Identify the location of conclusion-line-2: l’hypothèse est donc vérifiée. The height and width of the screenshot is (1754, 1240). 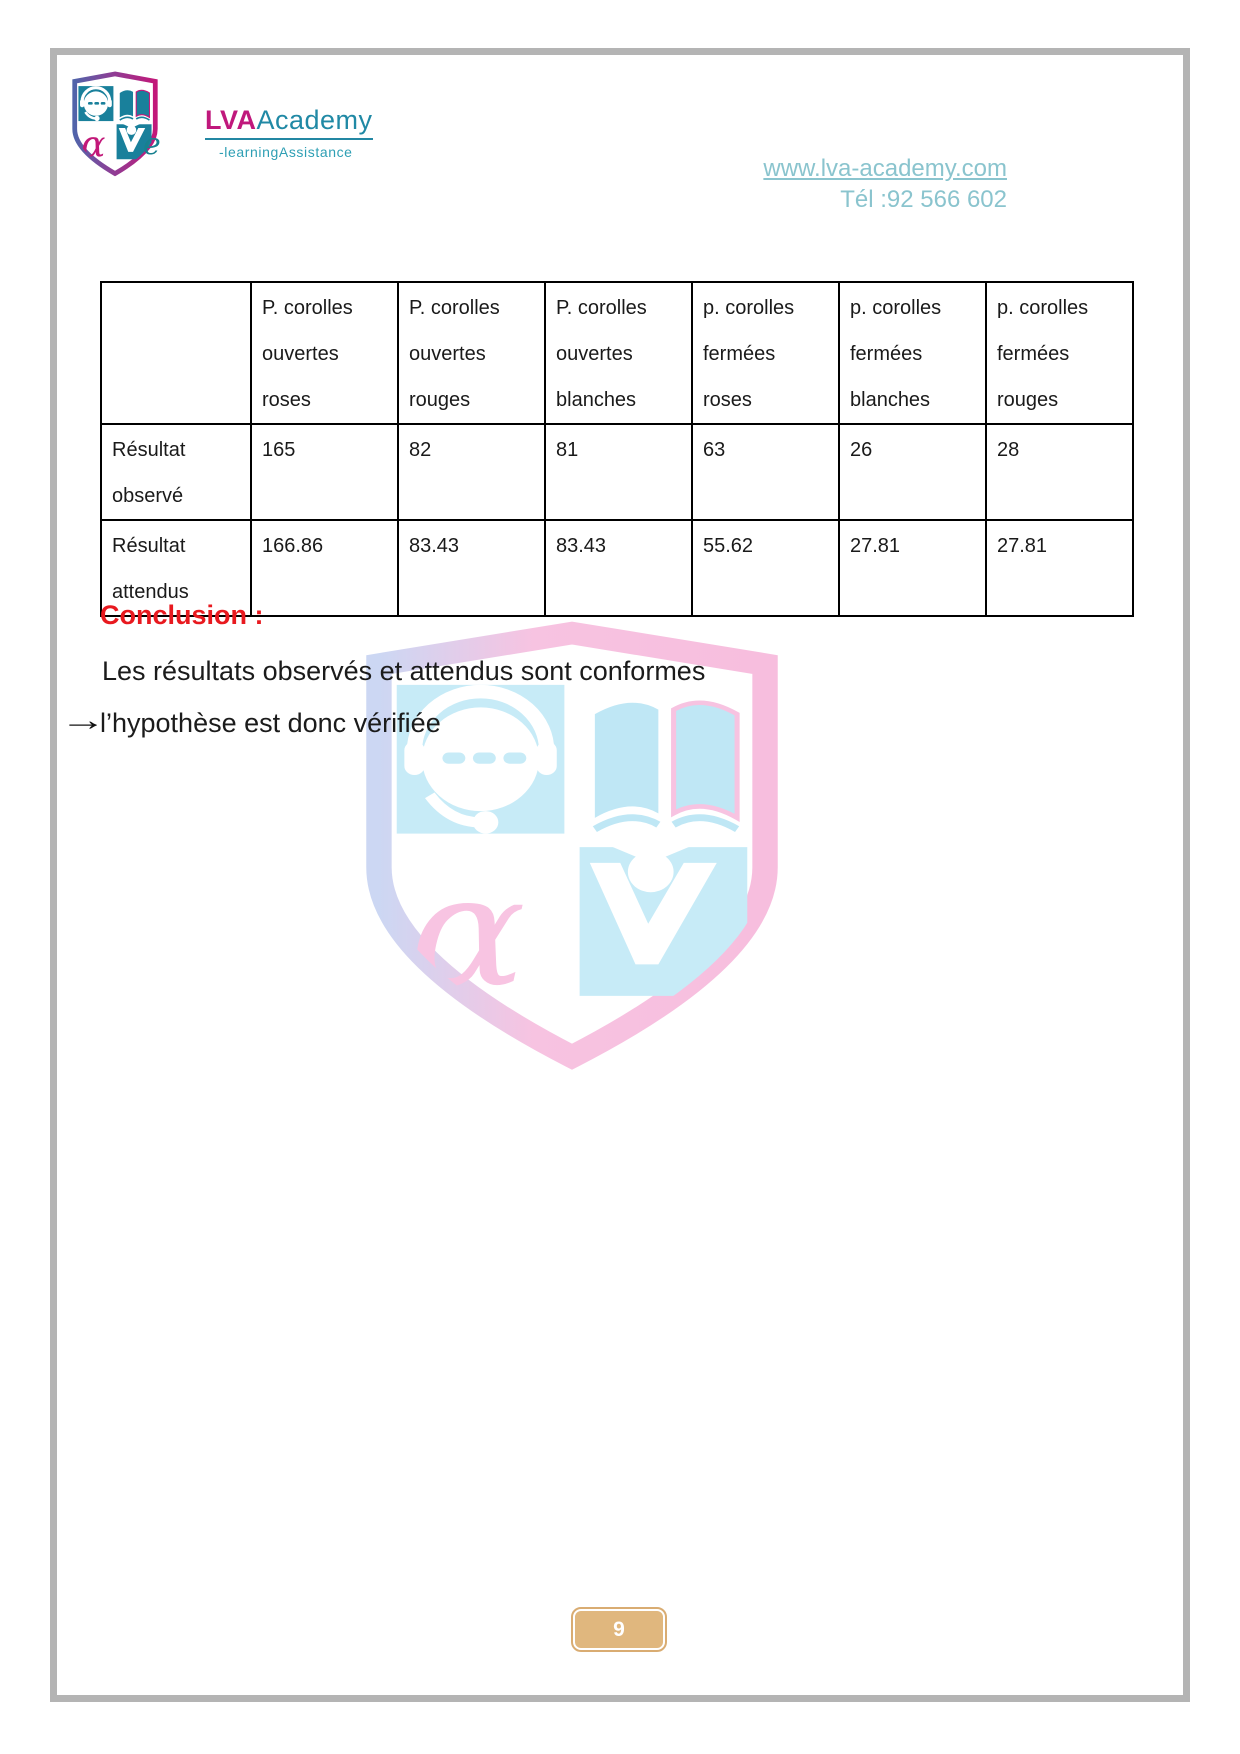
(270, 723).